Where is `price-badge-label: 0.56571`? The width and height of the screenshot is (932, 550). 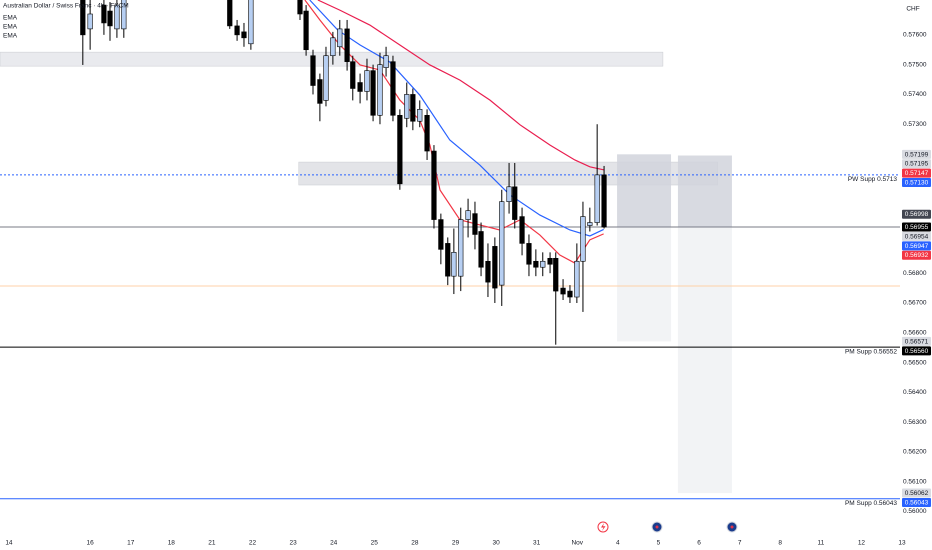
price-badge-label: 0.56571 is located at coordinates (917, 341).